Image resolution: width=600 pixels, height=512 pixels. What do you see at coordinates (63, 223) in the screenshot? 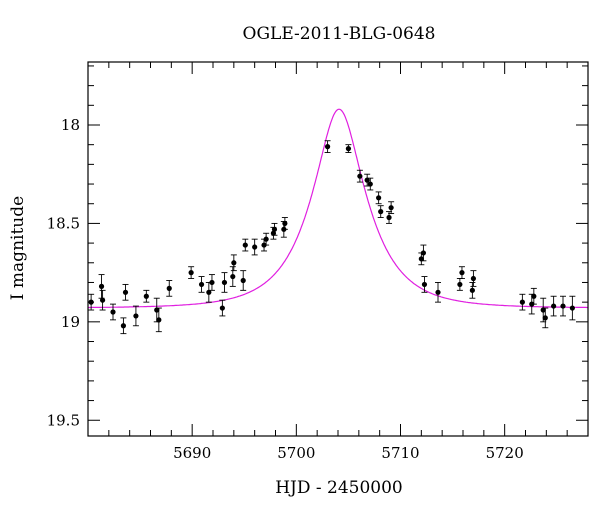
I see `y-tick-label: 18.5` at bounding box center [63, 223].